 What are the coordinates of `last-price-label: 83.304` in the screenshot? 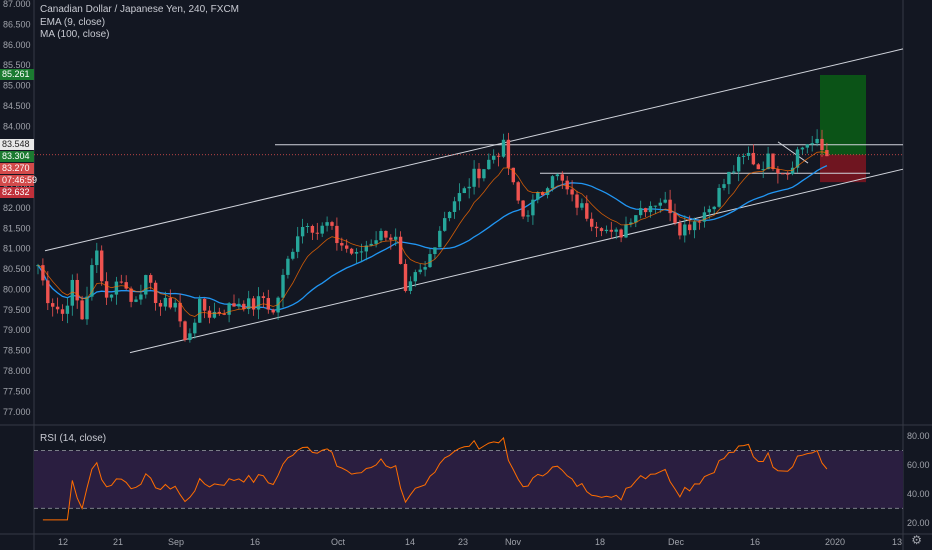 It's located at (17, 156).